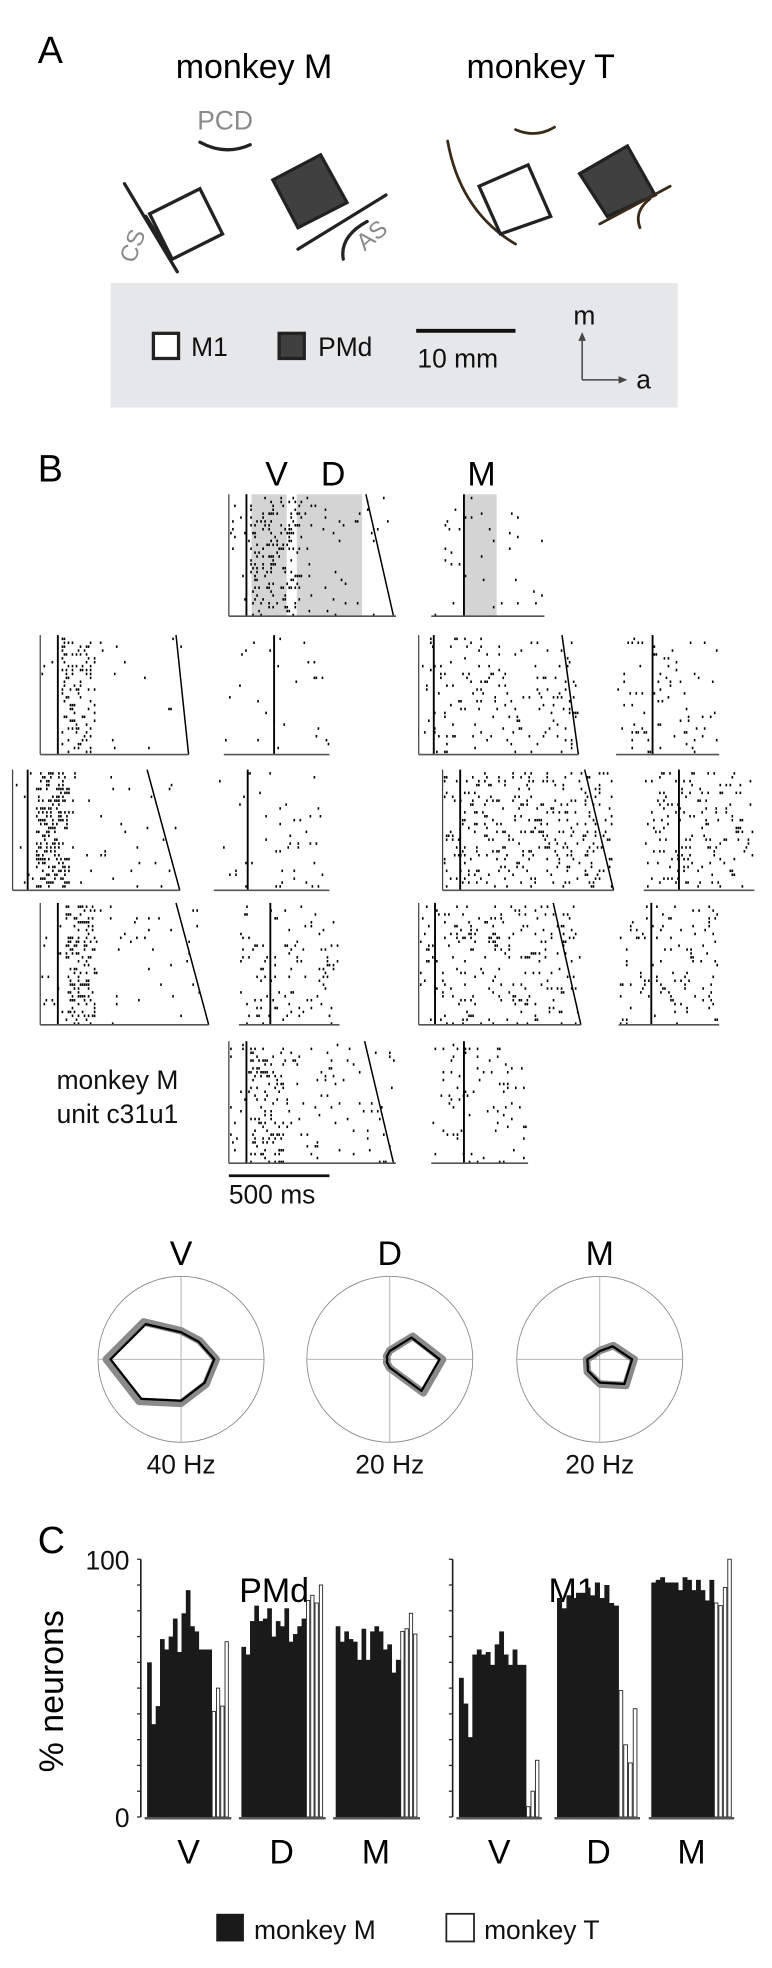 Image resolution: width=772 pixels, height=1968 pixels. I want to click on as-sulcus-branch-t, so click(644, 213).